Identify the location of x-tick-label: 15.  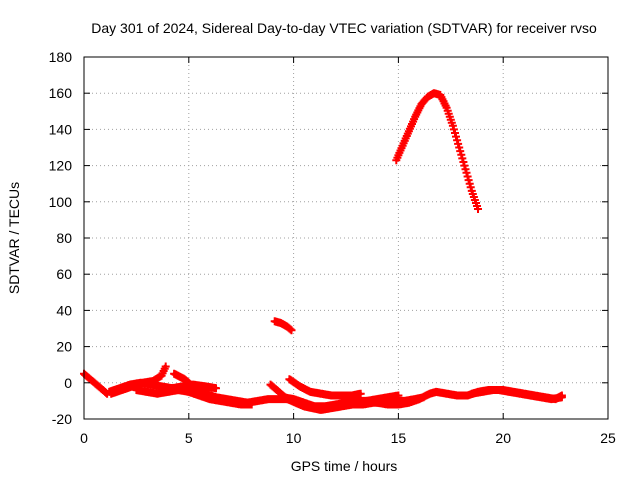
(399, 438).